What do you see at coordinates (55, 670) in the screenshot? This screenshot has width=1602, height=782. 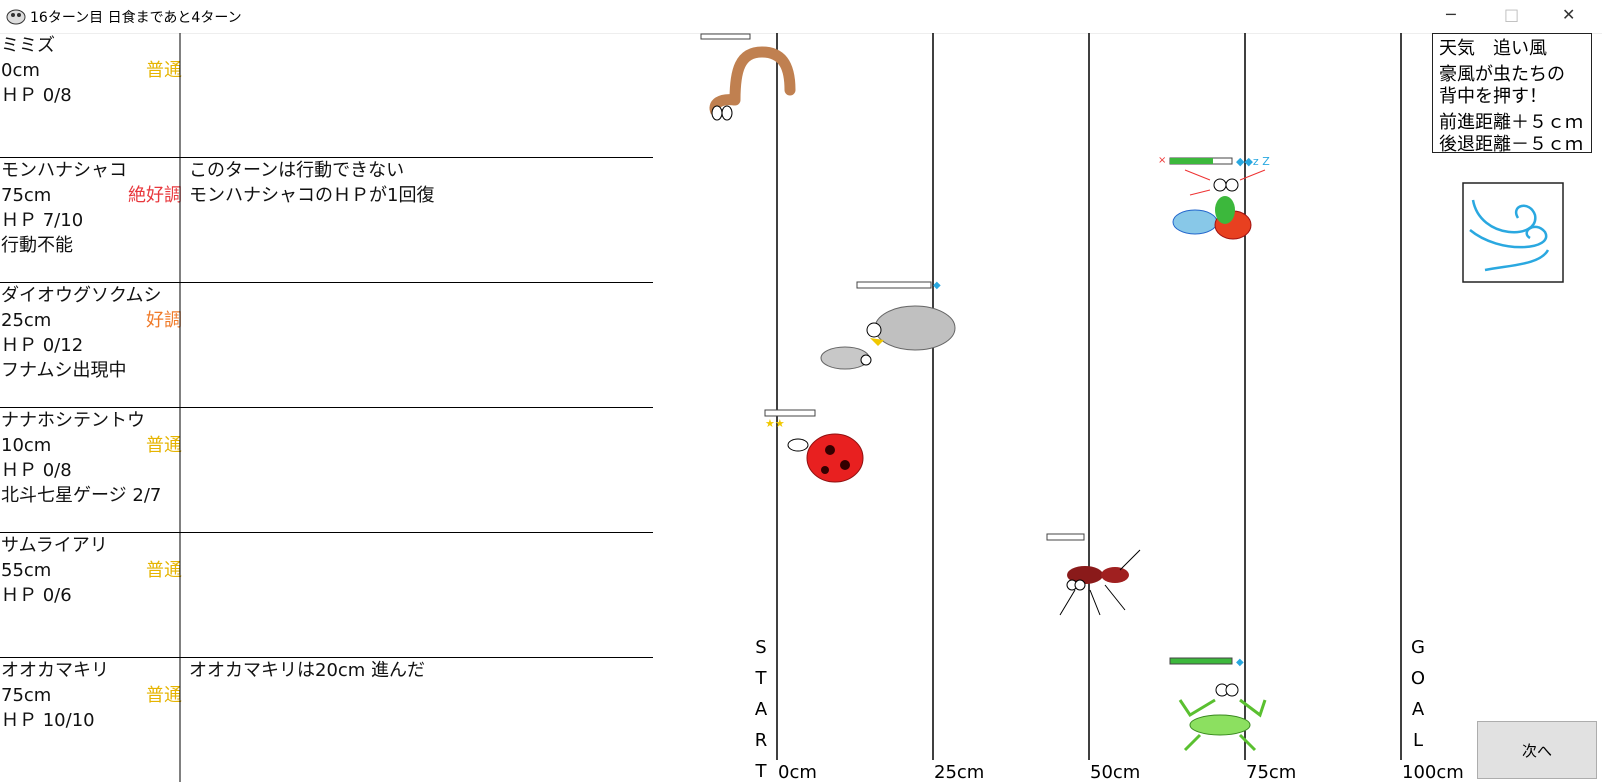 I see `racer-name: オオカマキリ` at bounding box center [55, 670].